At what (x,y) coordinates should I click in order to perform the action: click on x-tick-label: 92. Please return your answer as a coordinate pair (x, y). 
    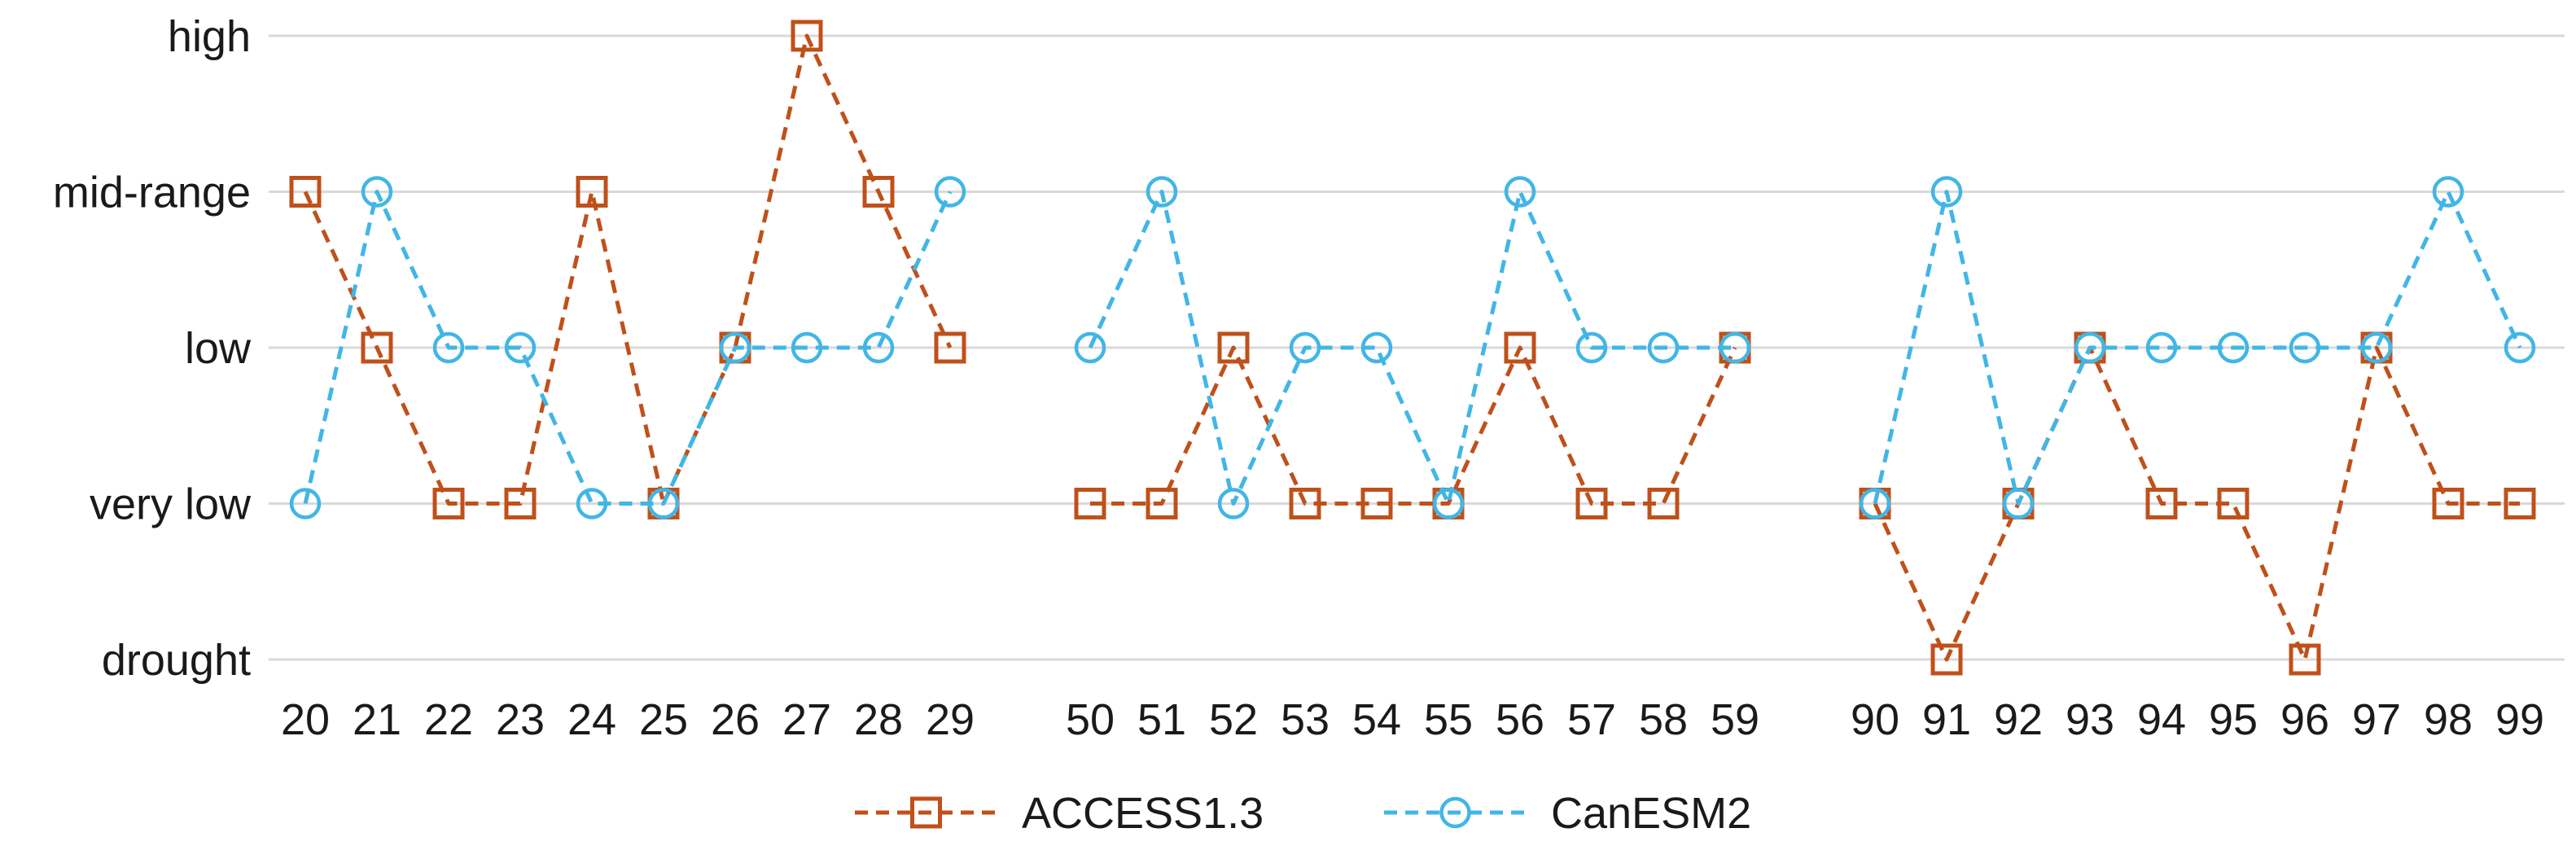
    Looking at the image, I should click on (2018, 719).